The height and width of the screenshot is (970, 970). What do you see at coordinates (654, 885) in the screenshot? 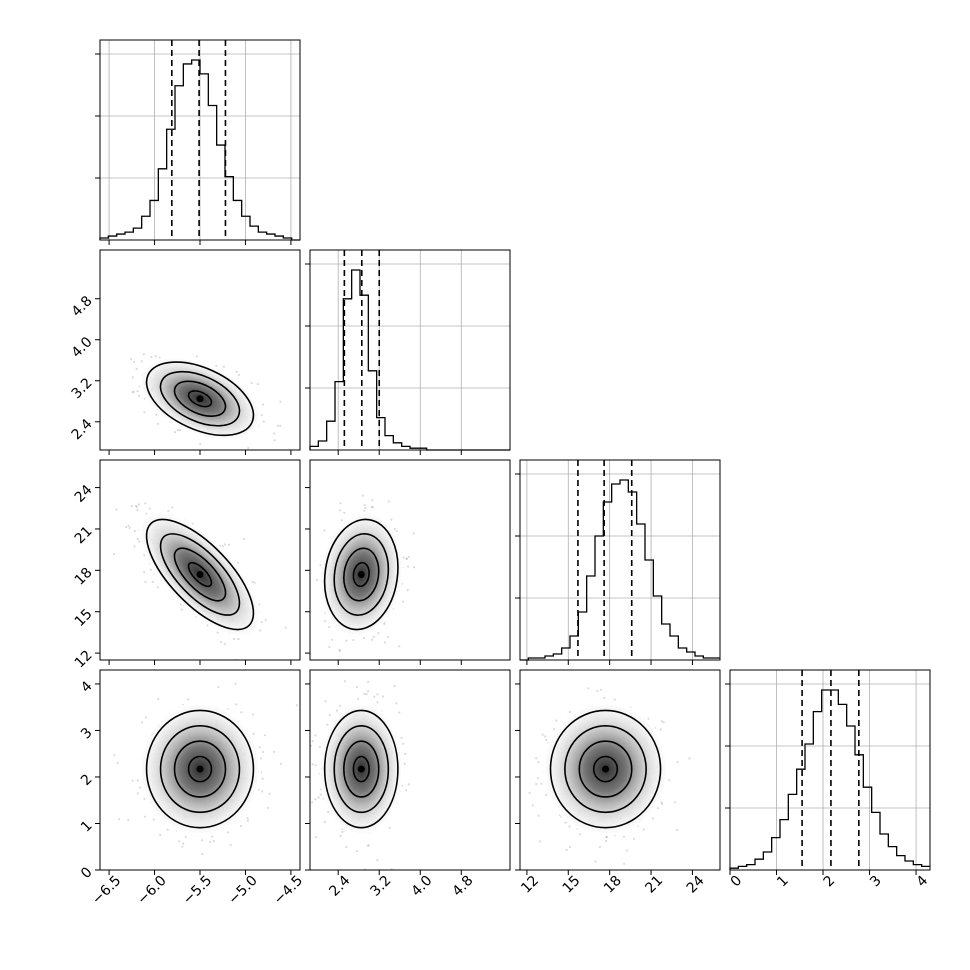
I see `x-tick-label: 21` at bounding box center [654, 885].